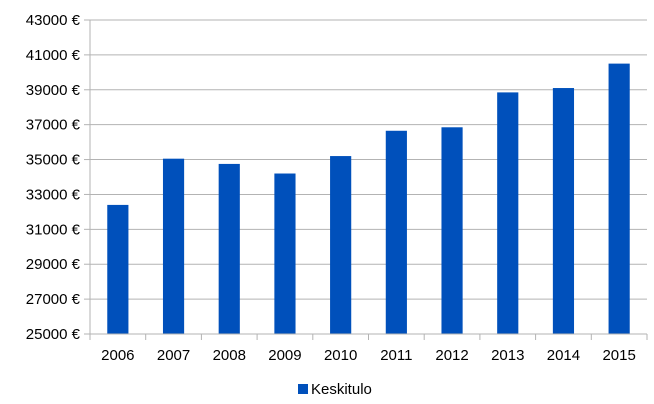 This screenshot has height=404, width=654. Describe the element at coordinates (284, 355) in the screenshot. I see `x-tick-label: 2009` at that location.